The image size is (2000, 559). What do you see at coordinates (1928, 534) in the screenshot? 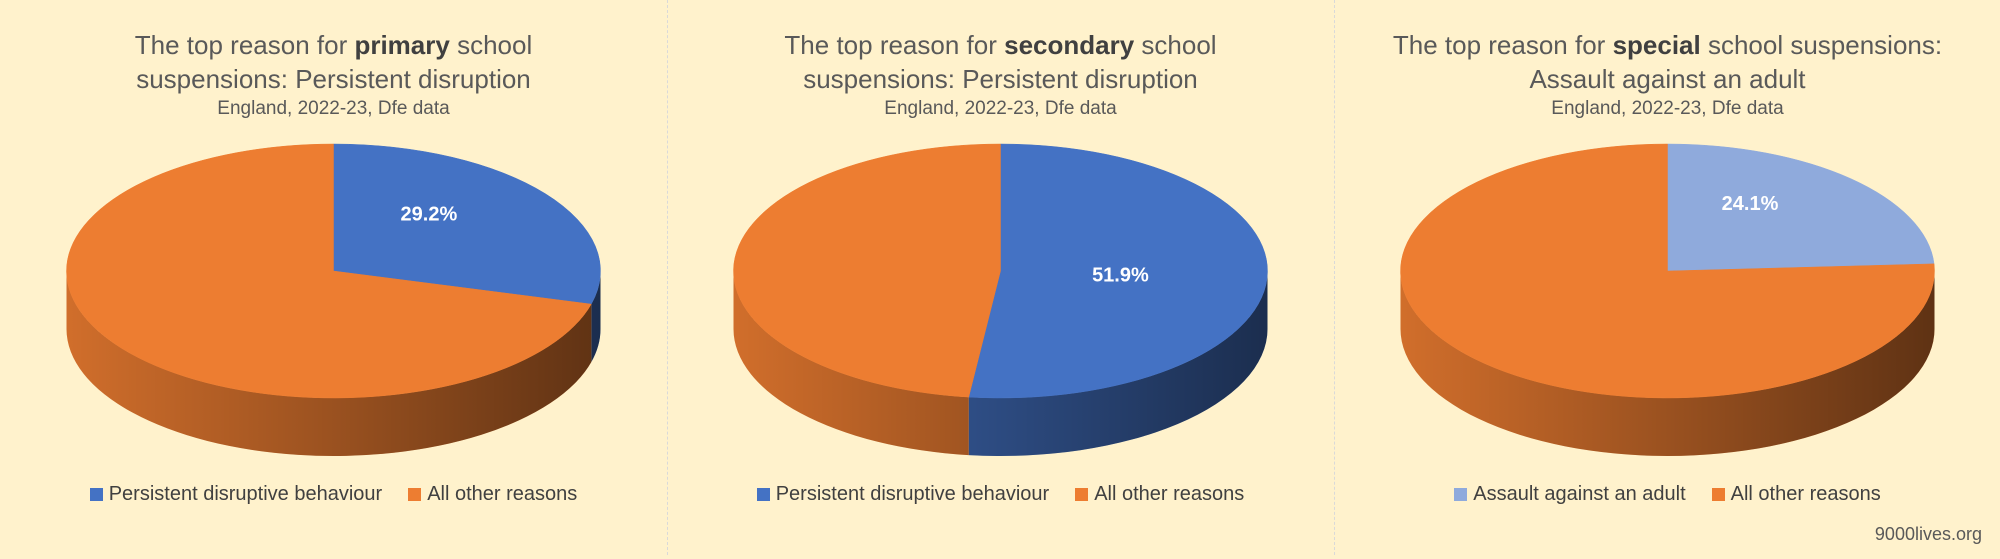
I see `footer: 9000lives.org` at bounding box center [1928, 534].